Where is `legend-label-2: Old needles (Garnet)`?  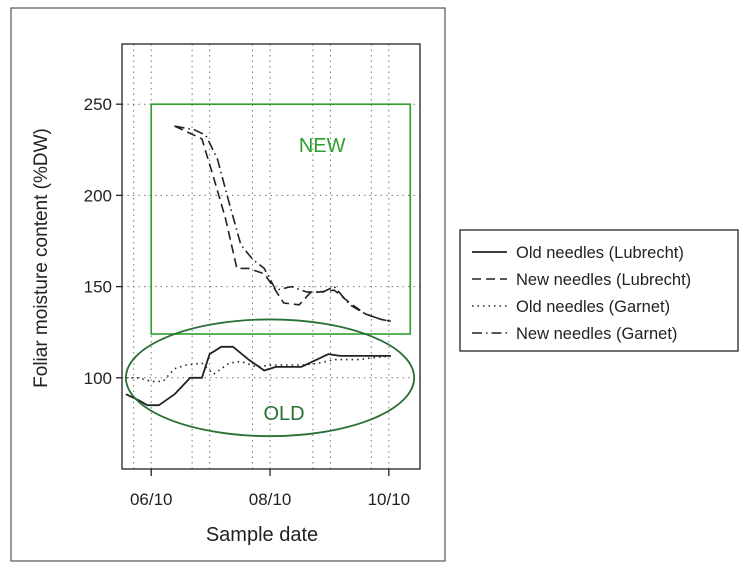
legend-label-2: Old needles (Garnet) is located at coordinates (593, 307).